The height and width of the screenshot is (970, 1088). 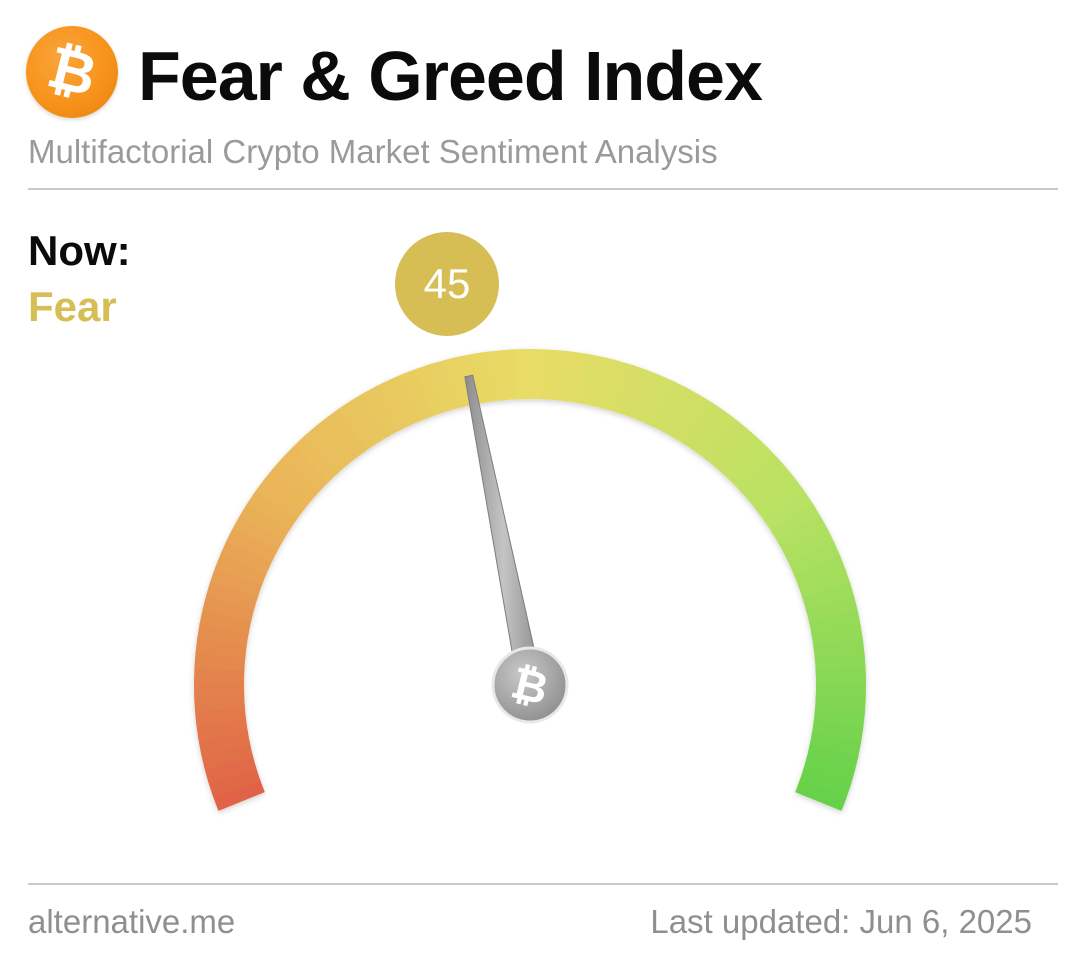 I want to click on gauge-arc-segment, so click(x=821, y=795).